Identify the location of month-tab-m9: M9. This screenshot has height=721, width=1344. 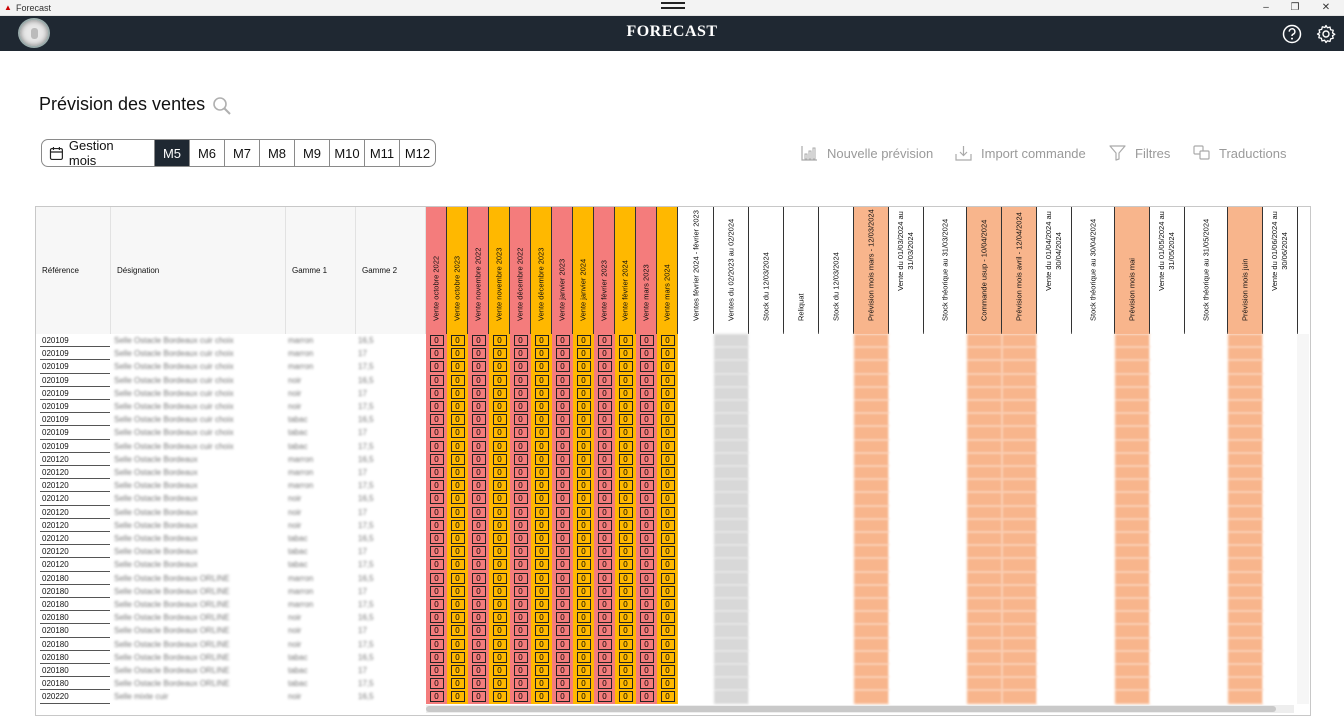
(312, 153).